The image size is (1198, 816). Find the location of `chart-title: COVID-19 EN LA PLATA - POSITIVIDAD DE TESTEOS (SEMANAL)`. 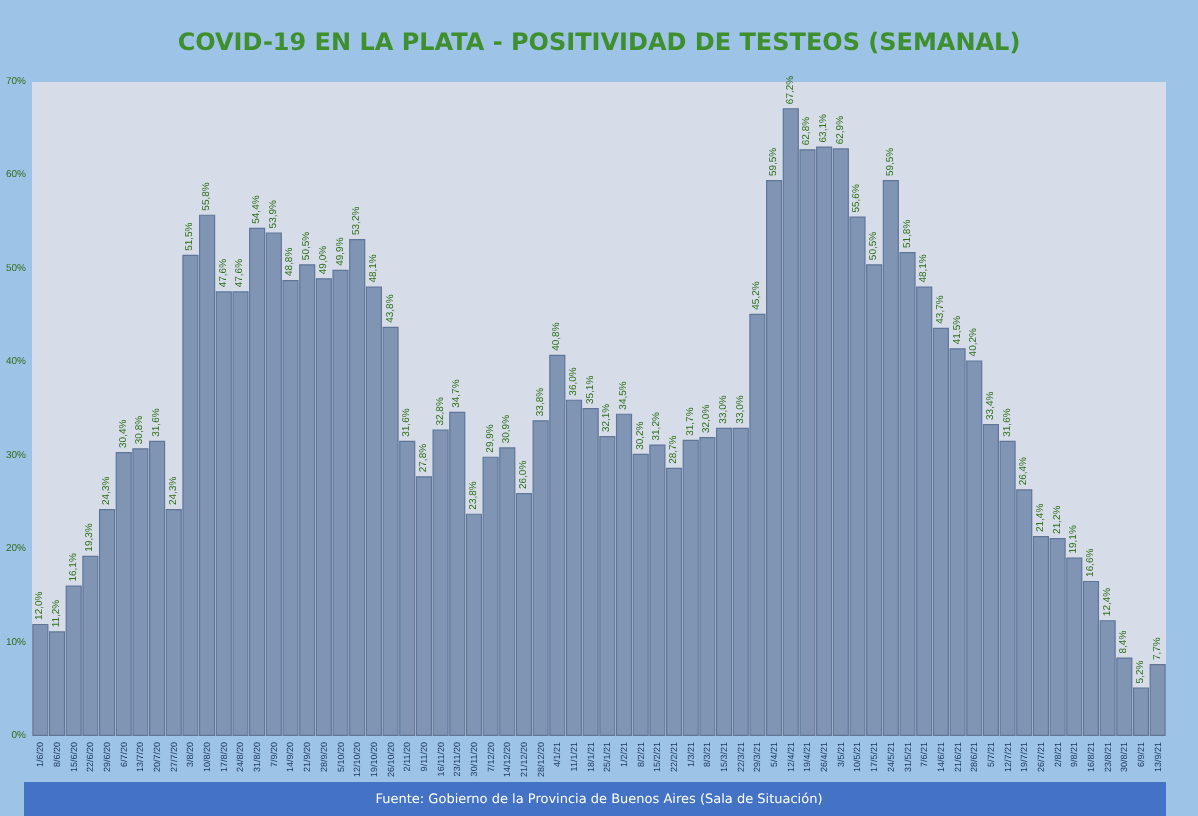

chart-title: COVID-19 EN LA PLATA - POSITIVIDAD DE TESTEOS (SEMANAL) is located at coordinates (599, 42).